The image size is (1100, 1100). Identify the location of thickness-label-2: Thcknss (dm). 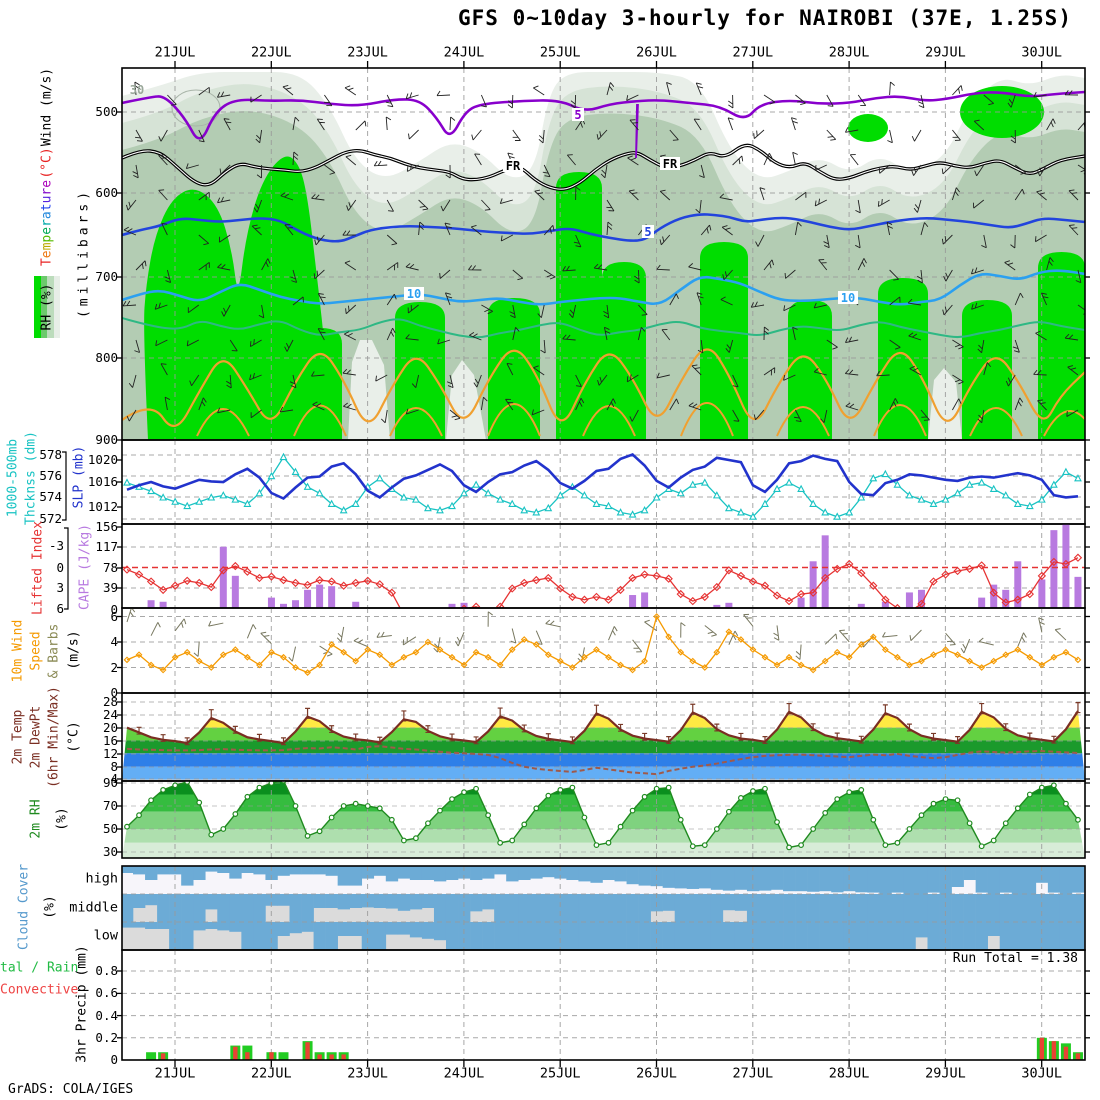
(31, 478).